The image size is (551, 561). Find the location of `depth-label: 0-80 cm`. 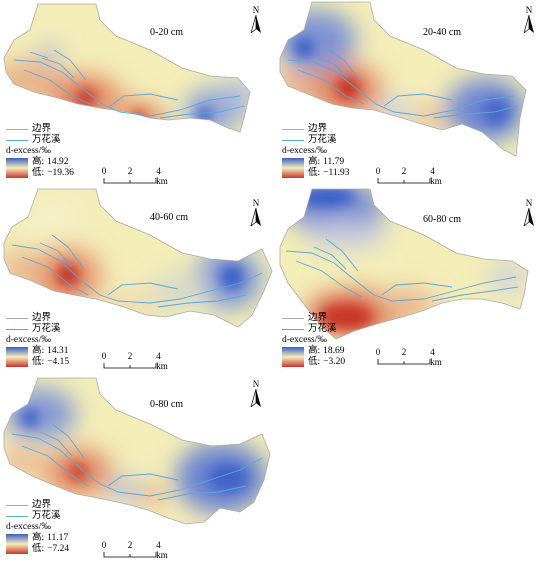

depth-label: 0-80 cm is located at coordinates (167, 404).